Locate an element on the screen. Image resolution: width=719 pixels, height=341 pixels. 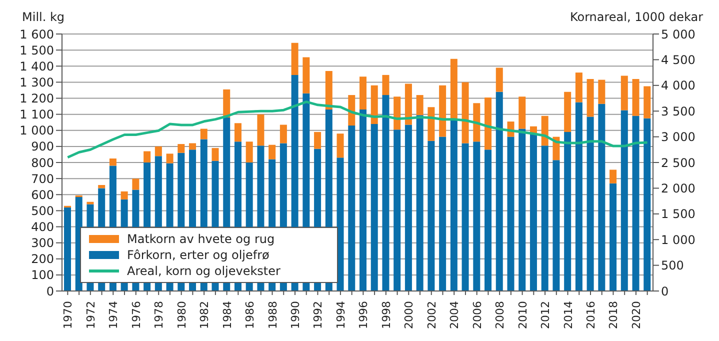
y2-tick-label: 4 500 is located at coordinates (678, 59).